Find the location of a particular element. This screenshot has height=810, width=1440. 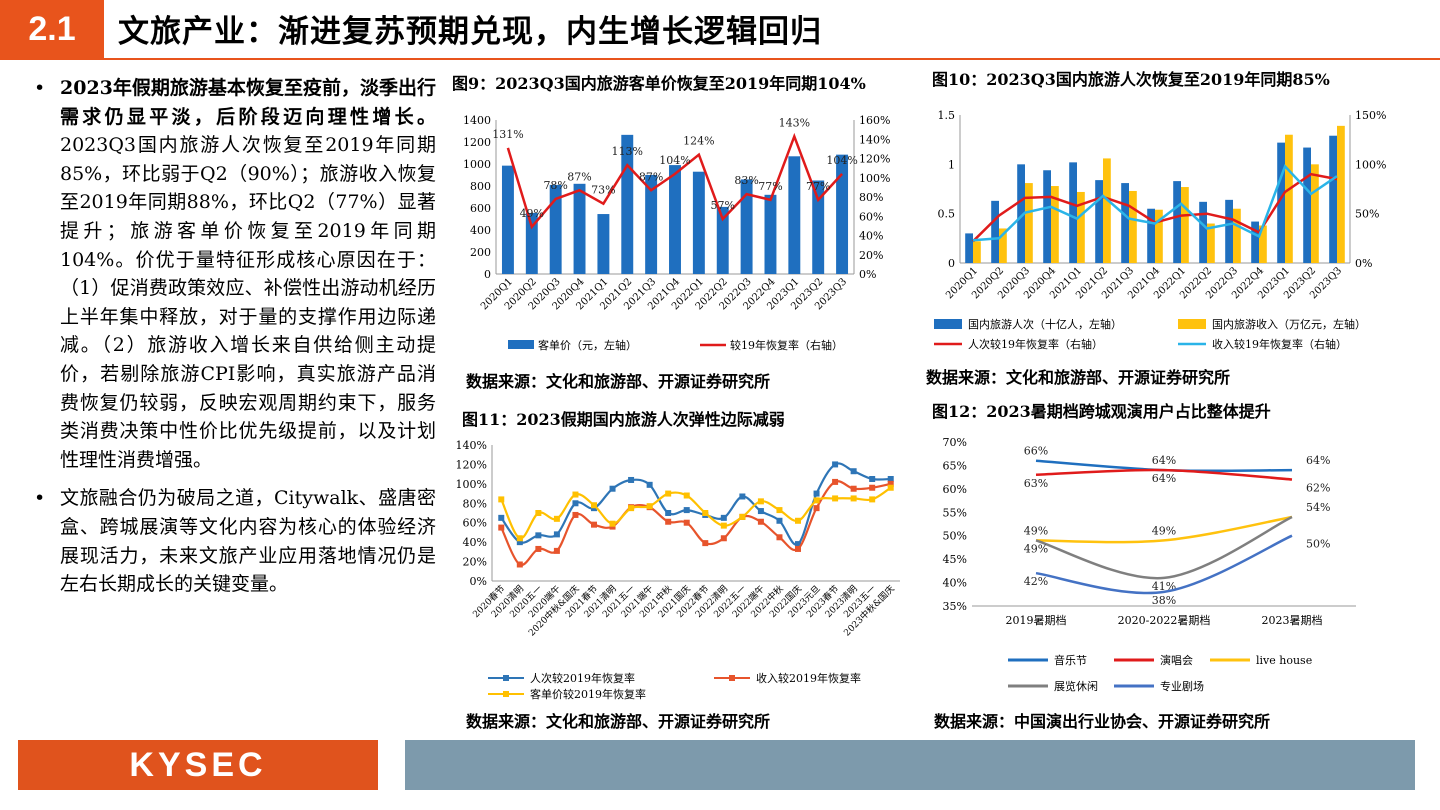

fig9-source: 数据来源：文化和旅游部、开源证券研究所 is located at coordinates (618, 381).